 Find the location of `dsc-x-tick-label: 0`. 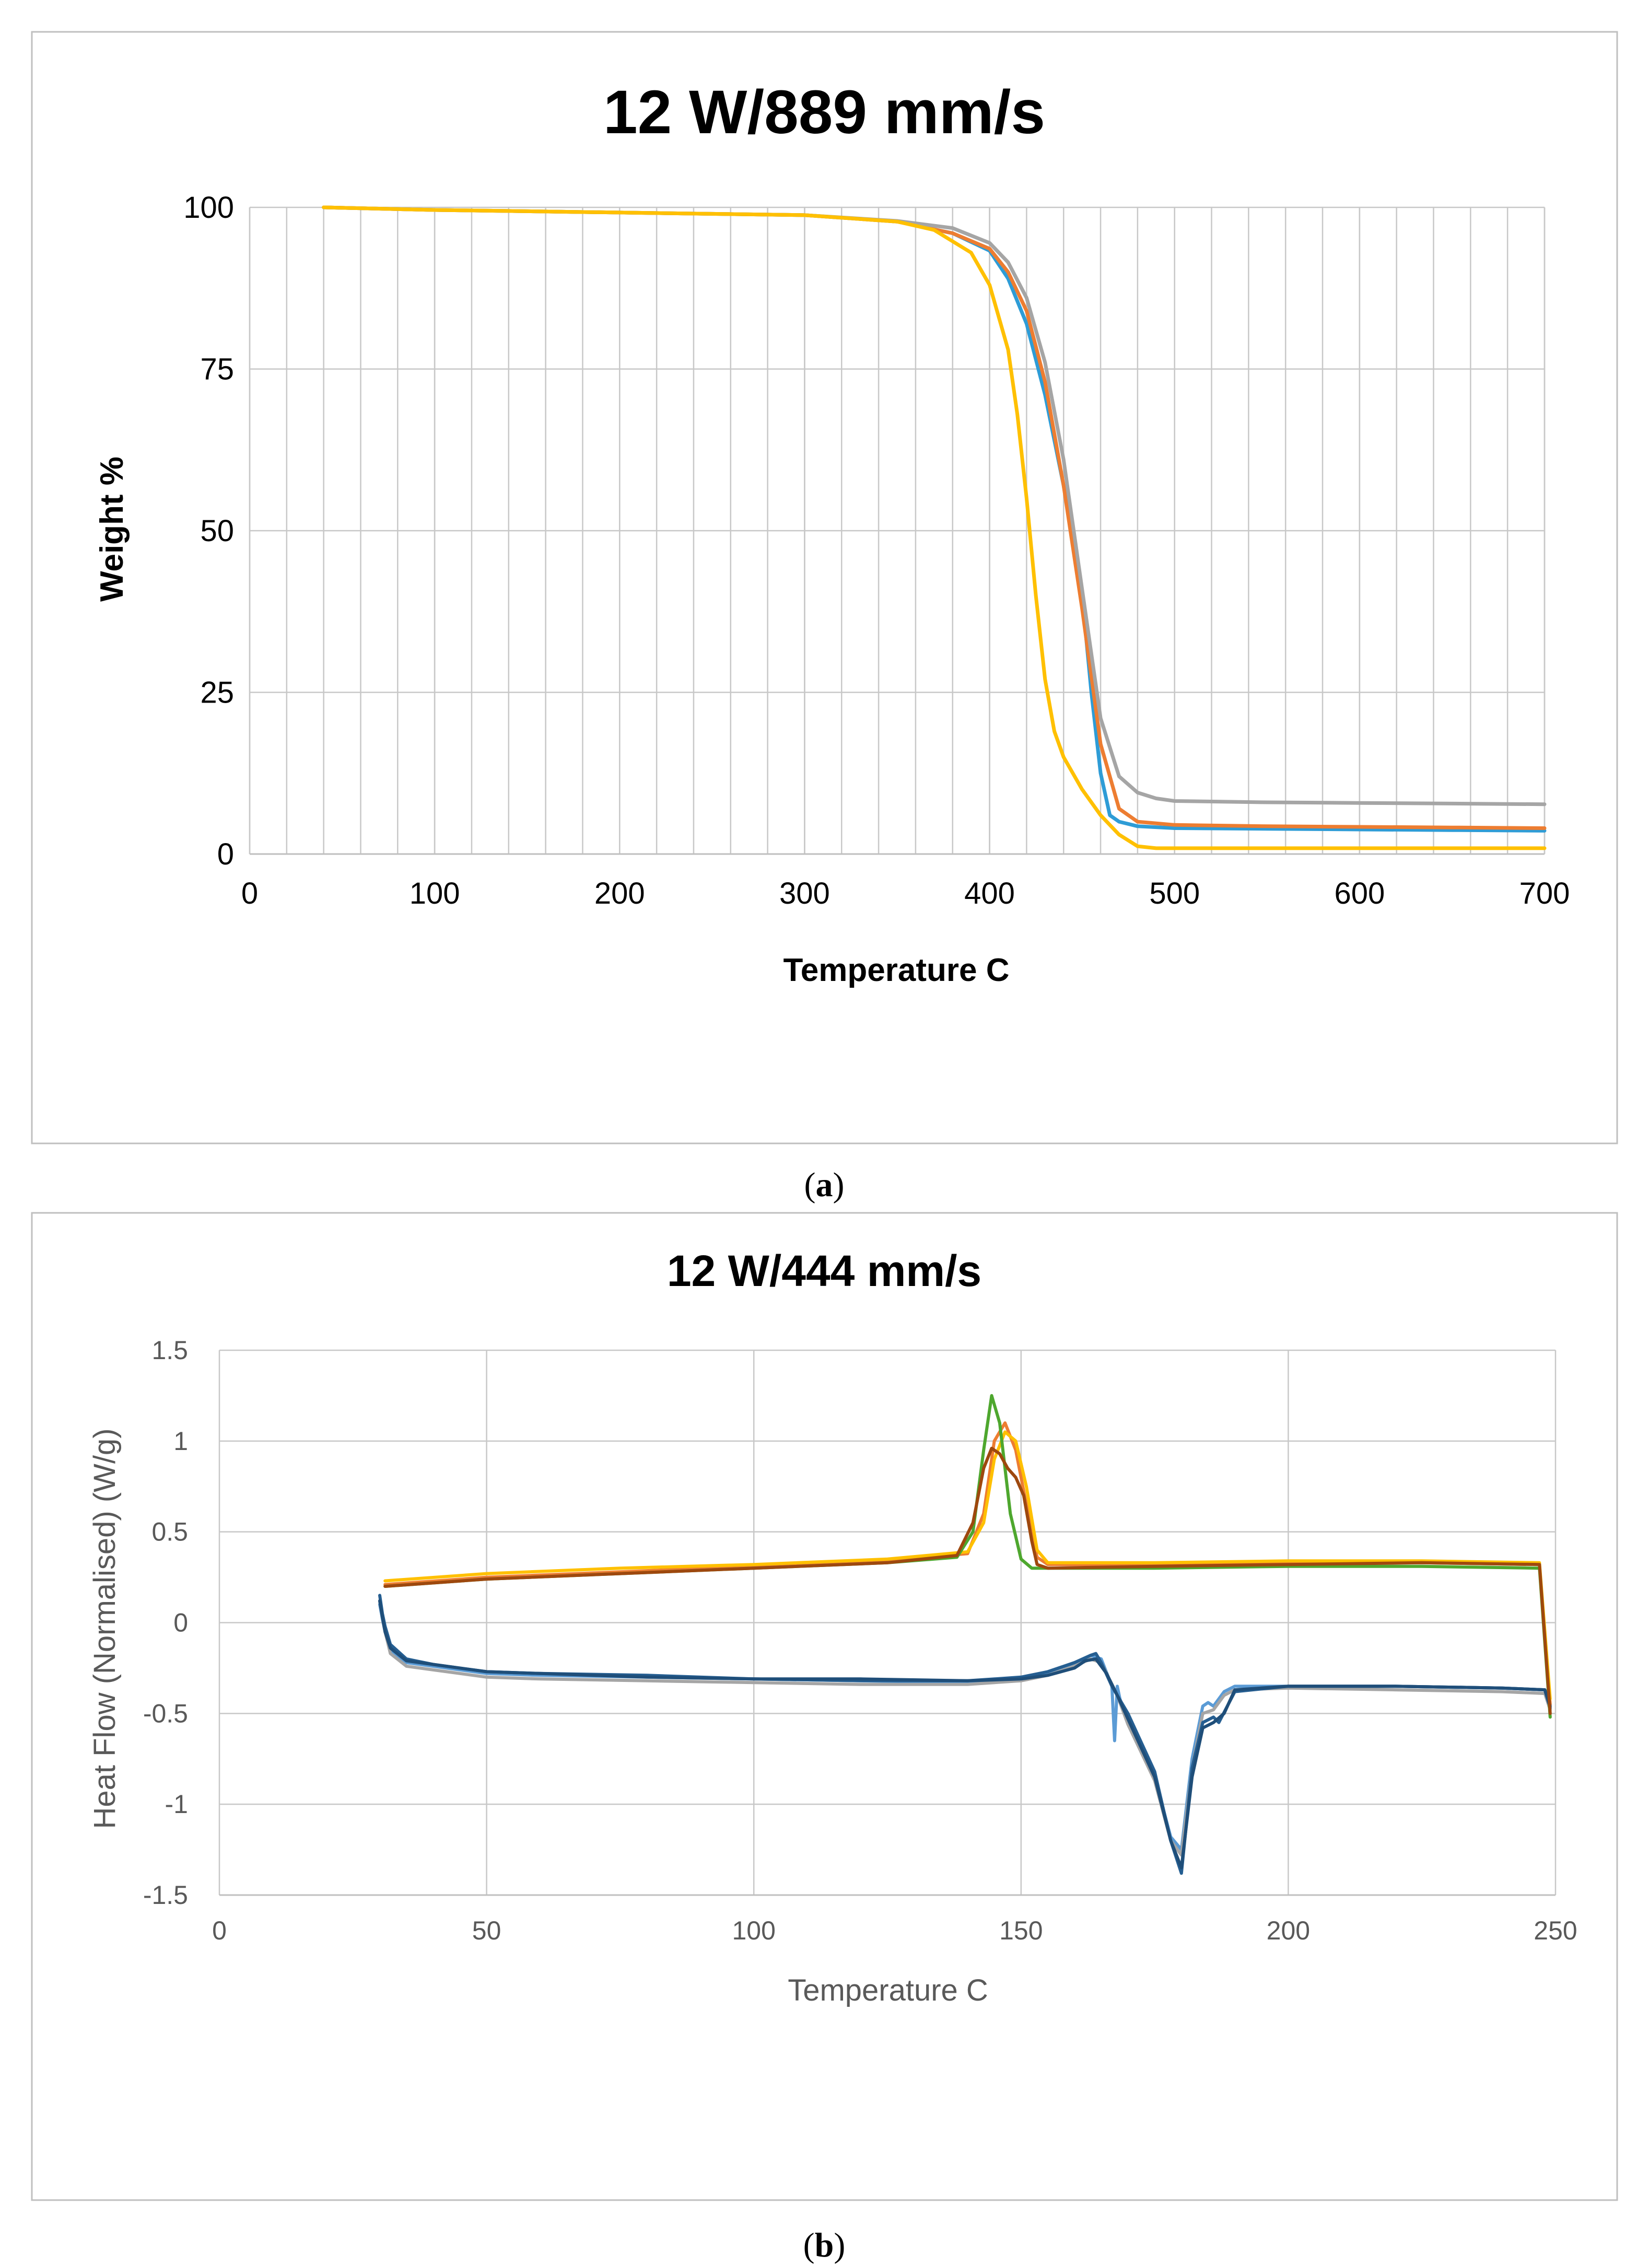

dsc-x-tick-label: 0 is located at coordinates (220, 1931).